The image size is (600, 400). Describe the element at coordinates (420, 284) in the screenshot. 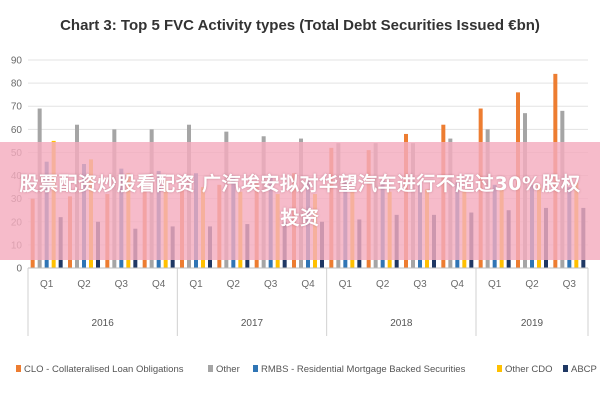

I see `x-tick-label-10: Q3` at that location.